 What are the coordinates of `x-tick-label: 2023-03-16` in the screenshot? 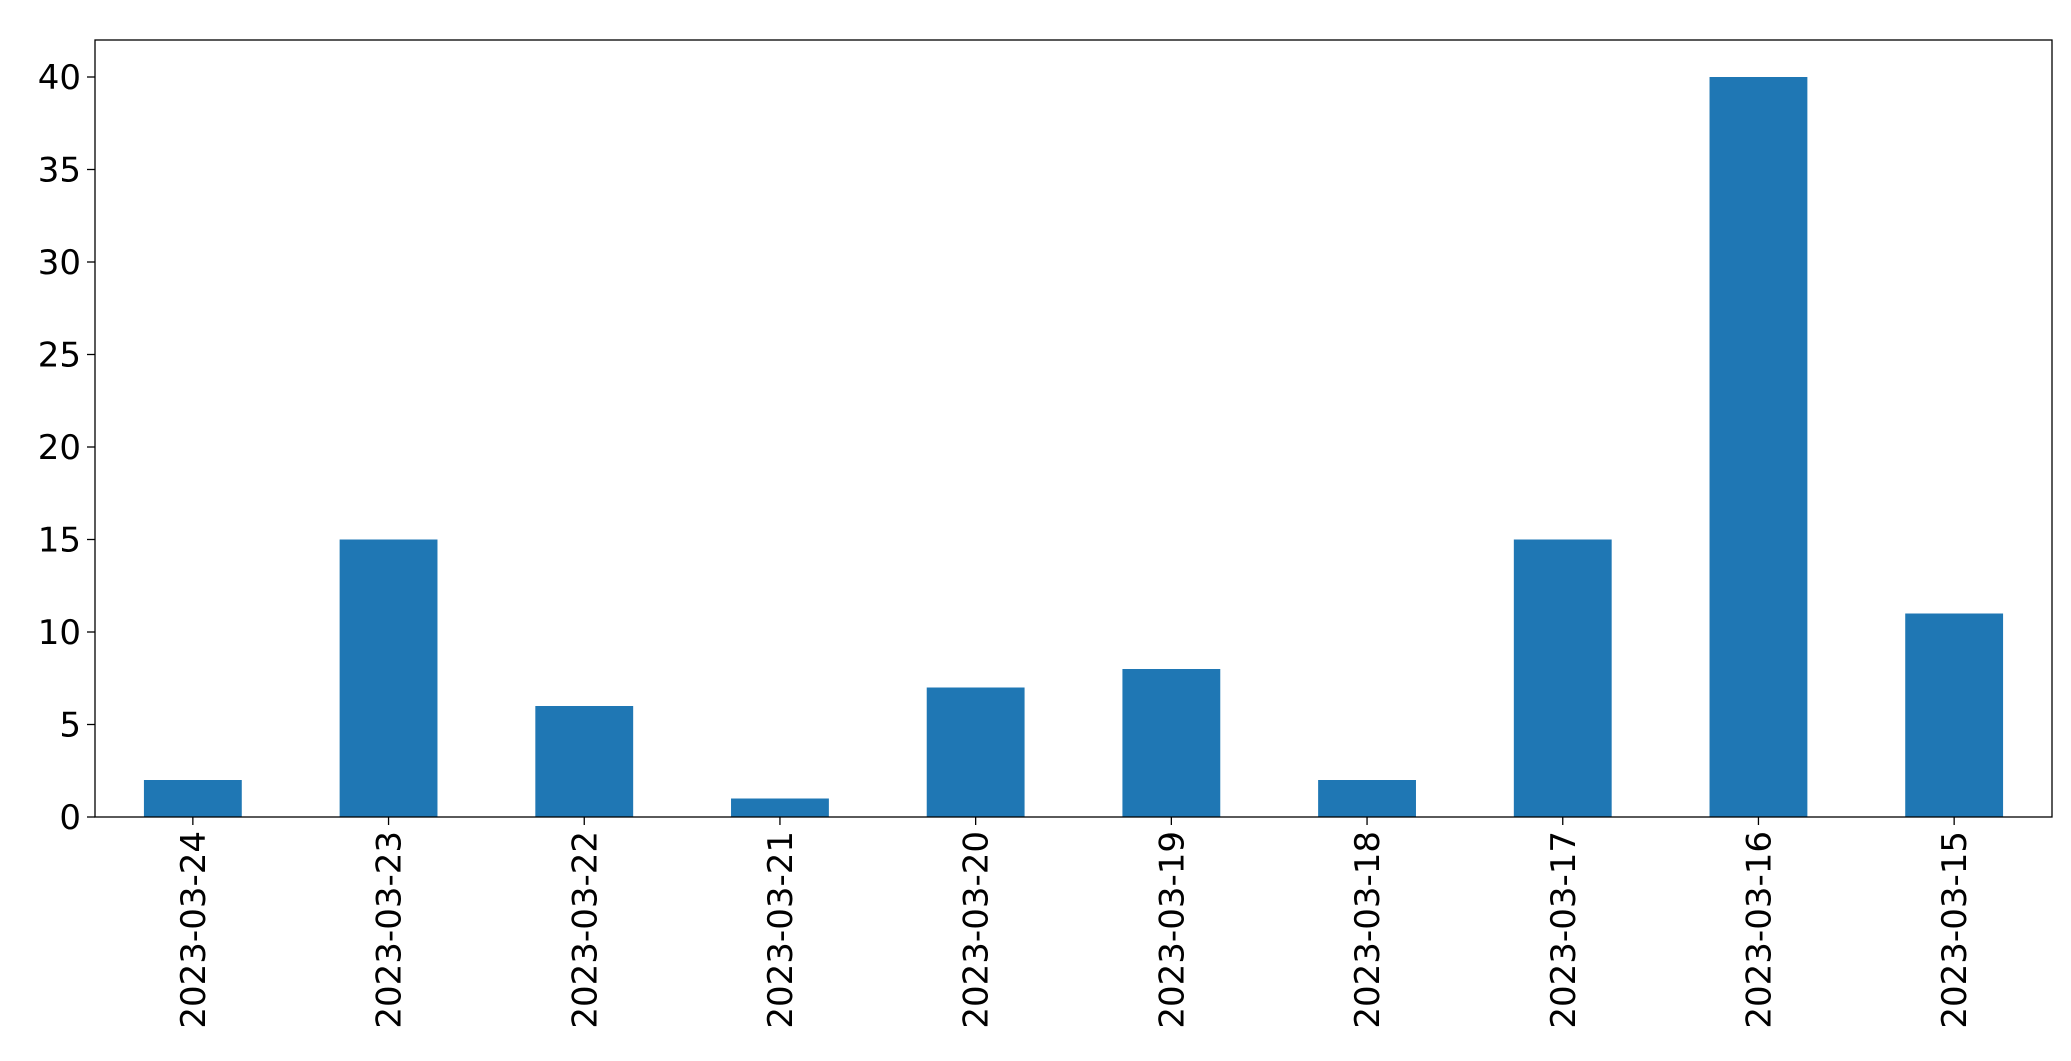 It's located at (1759, 930).